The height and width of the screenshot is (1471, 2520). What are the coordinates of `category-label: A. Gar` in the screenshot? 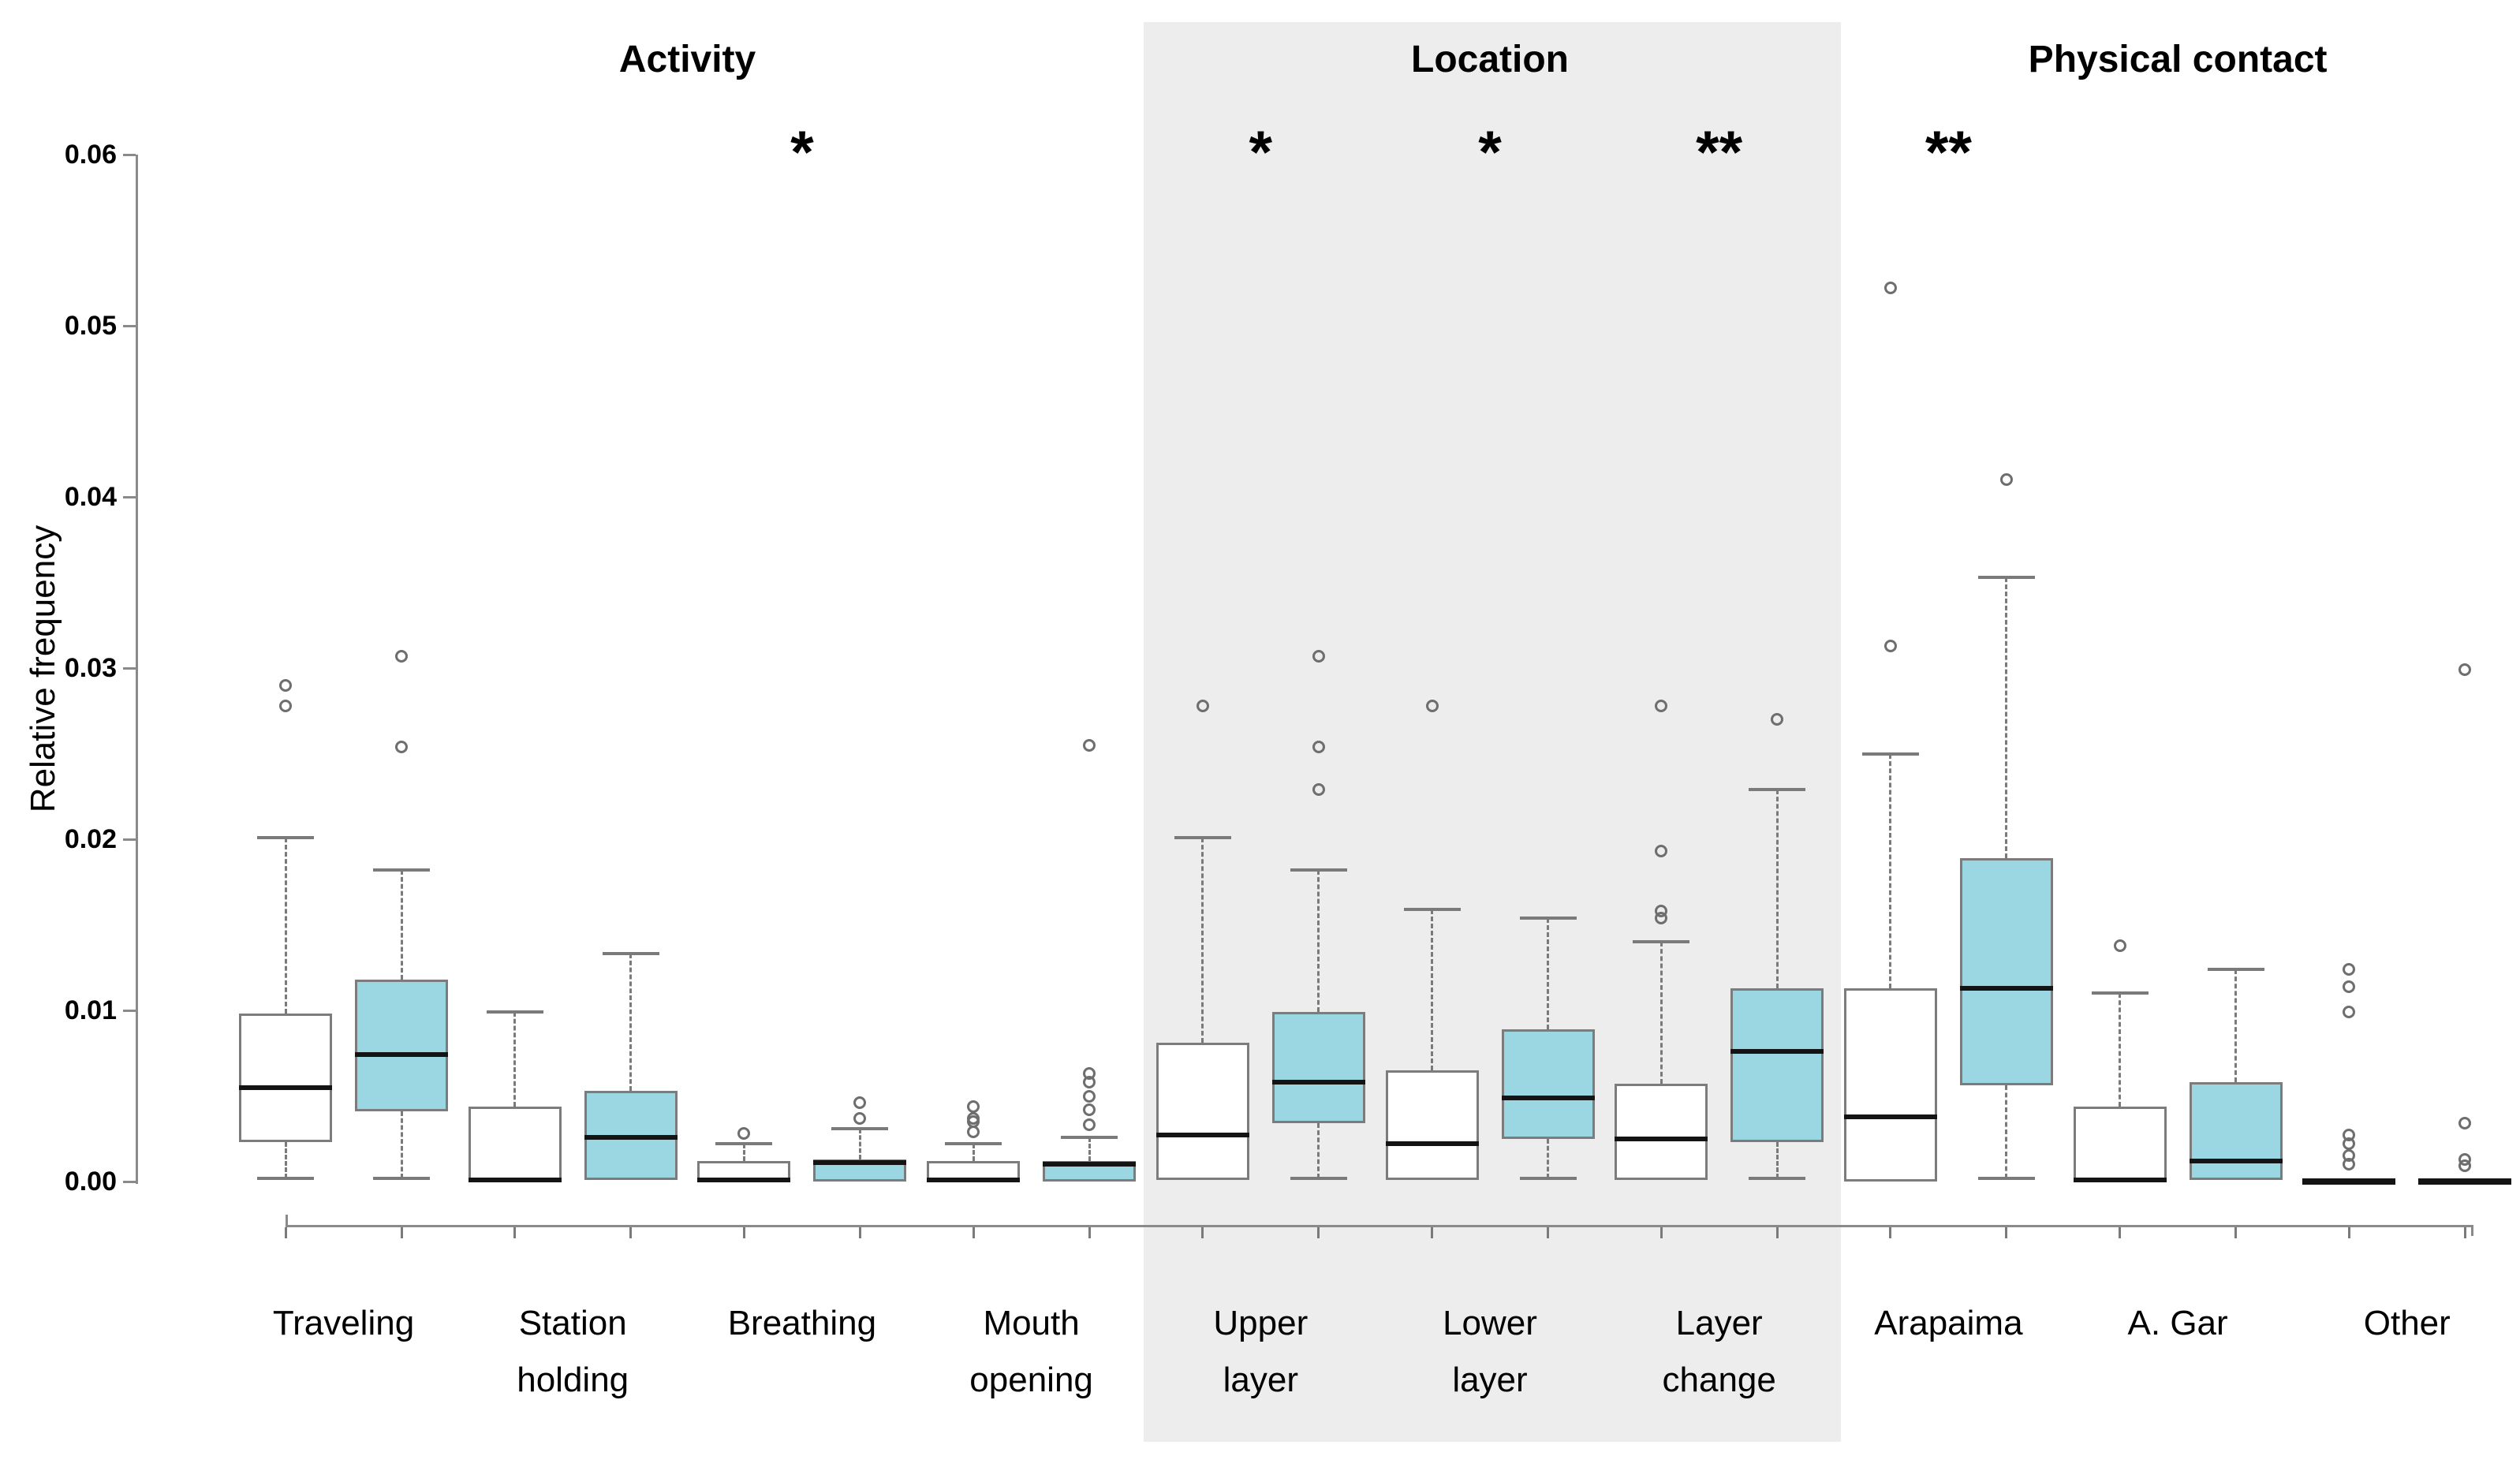 It's located at (2177, 1323).